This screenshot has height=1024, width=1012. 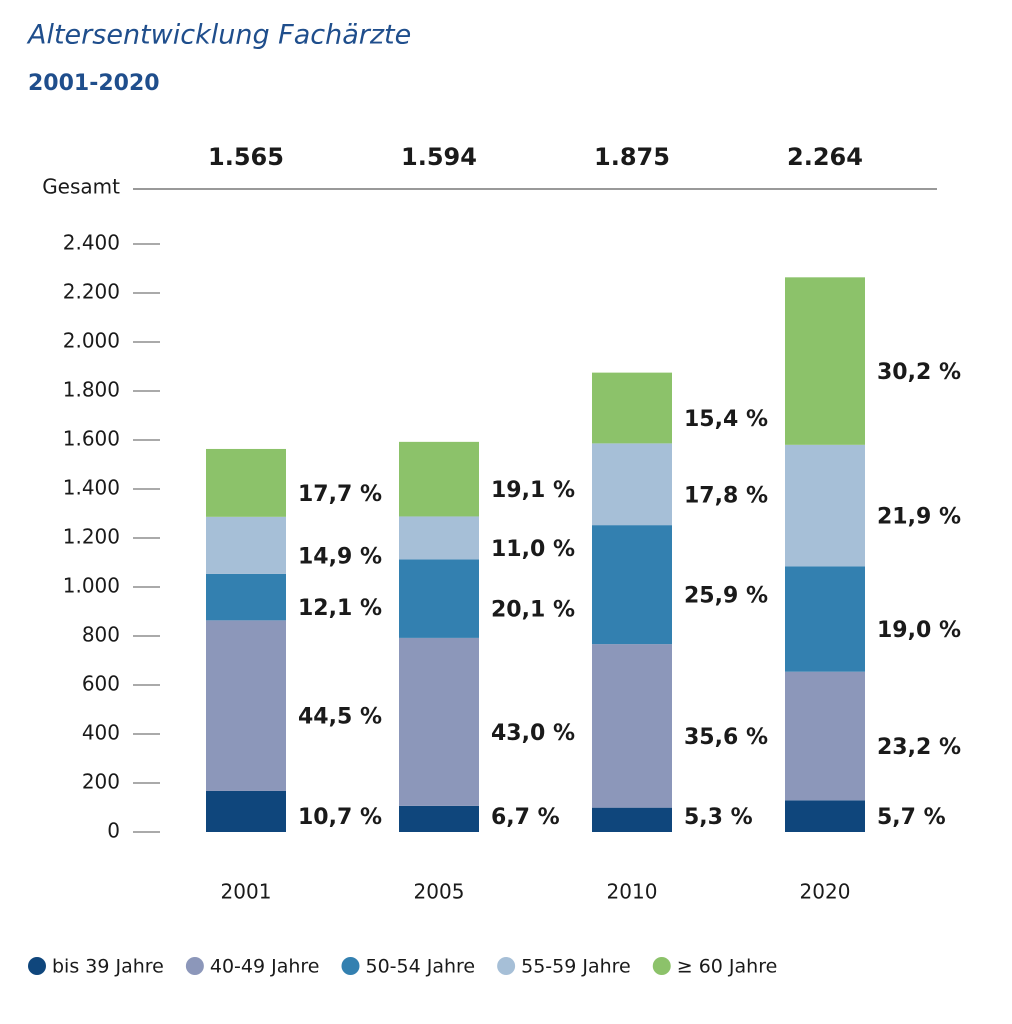 What do you see at coordinates (632, 892) in the screenshot?
I see `x-tick-label: 2010` at bounding box center [632, 892].